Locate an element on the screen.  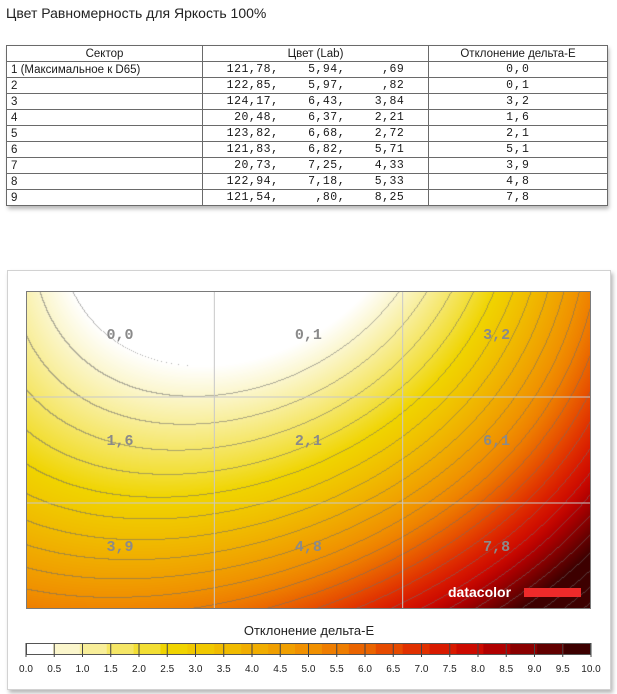
delta-e-cell: 3,9 is located at coordinates (518, 165).